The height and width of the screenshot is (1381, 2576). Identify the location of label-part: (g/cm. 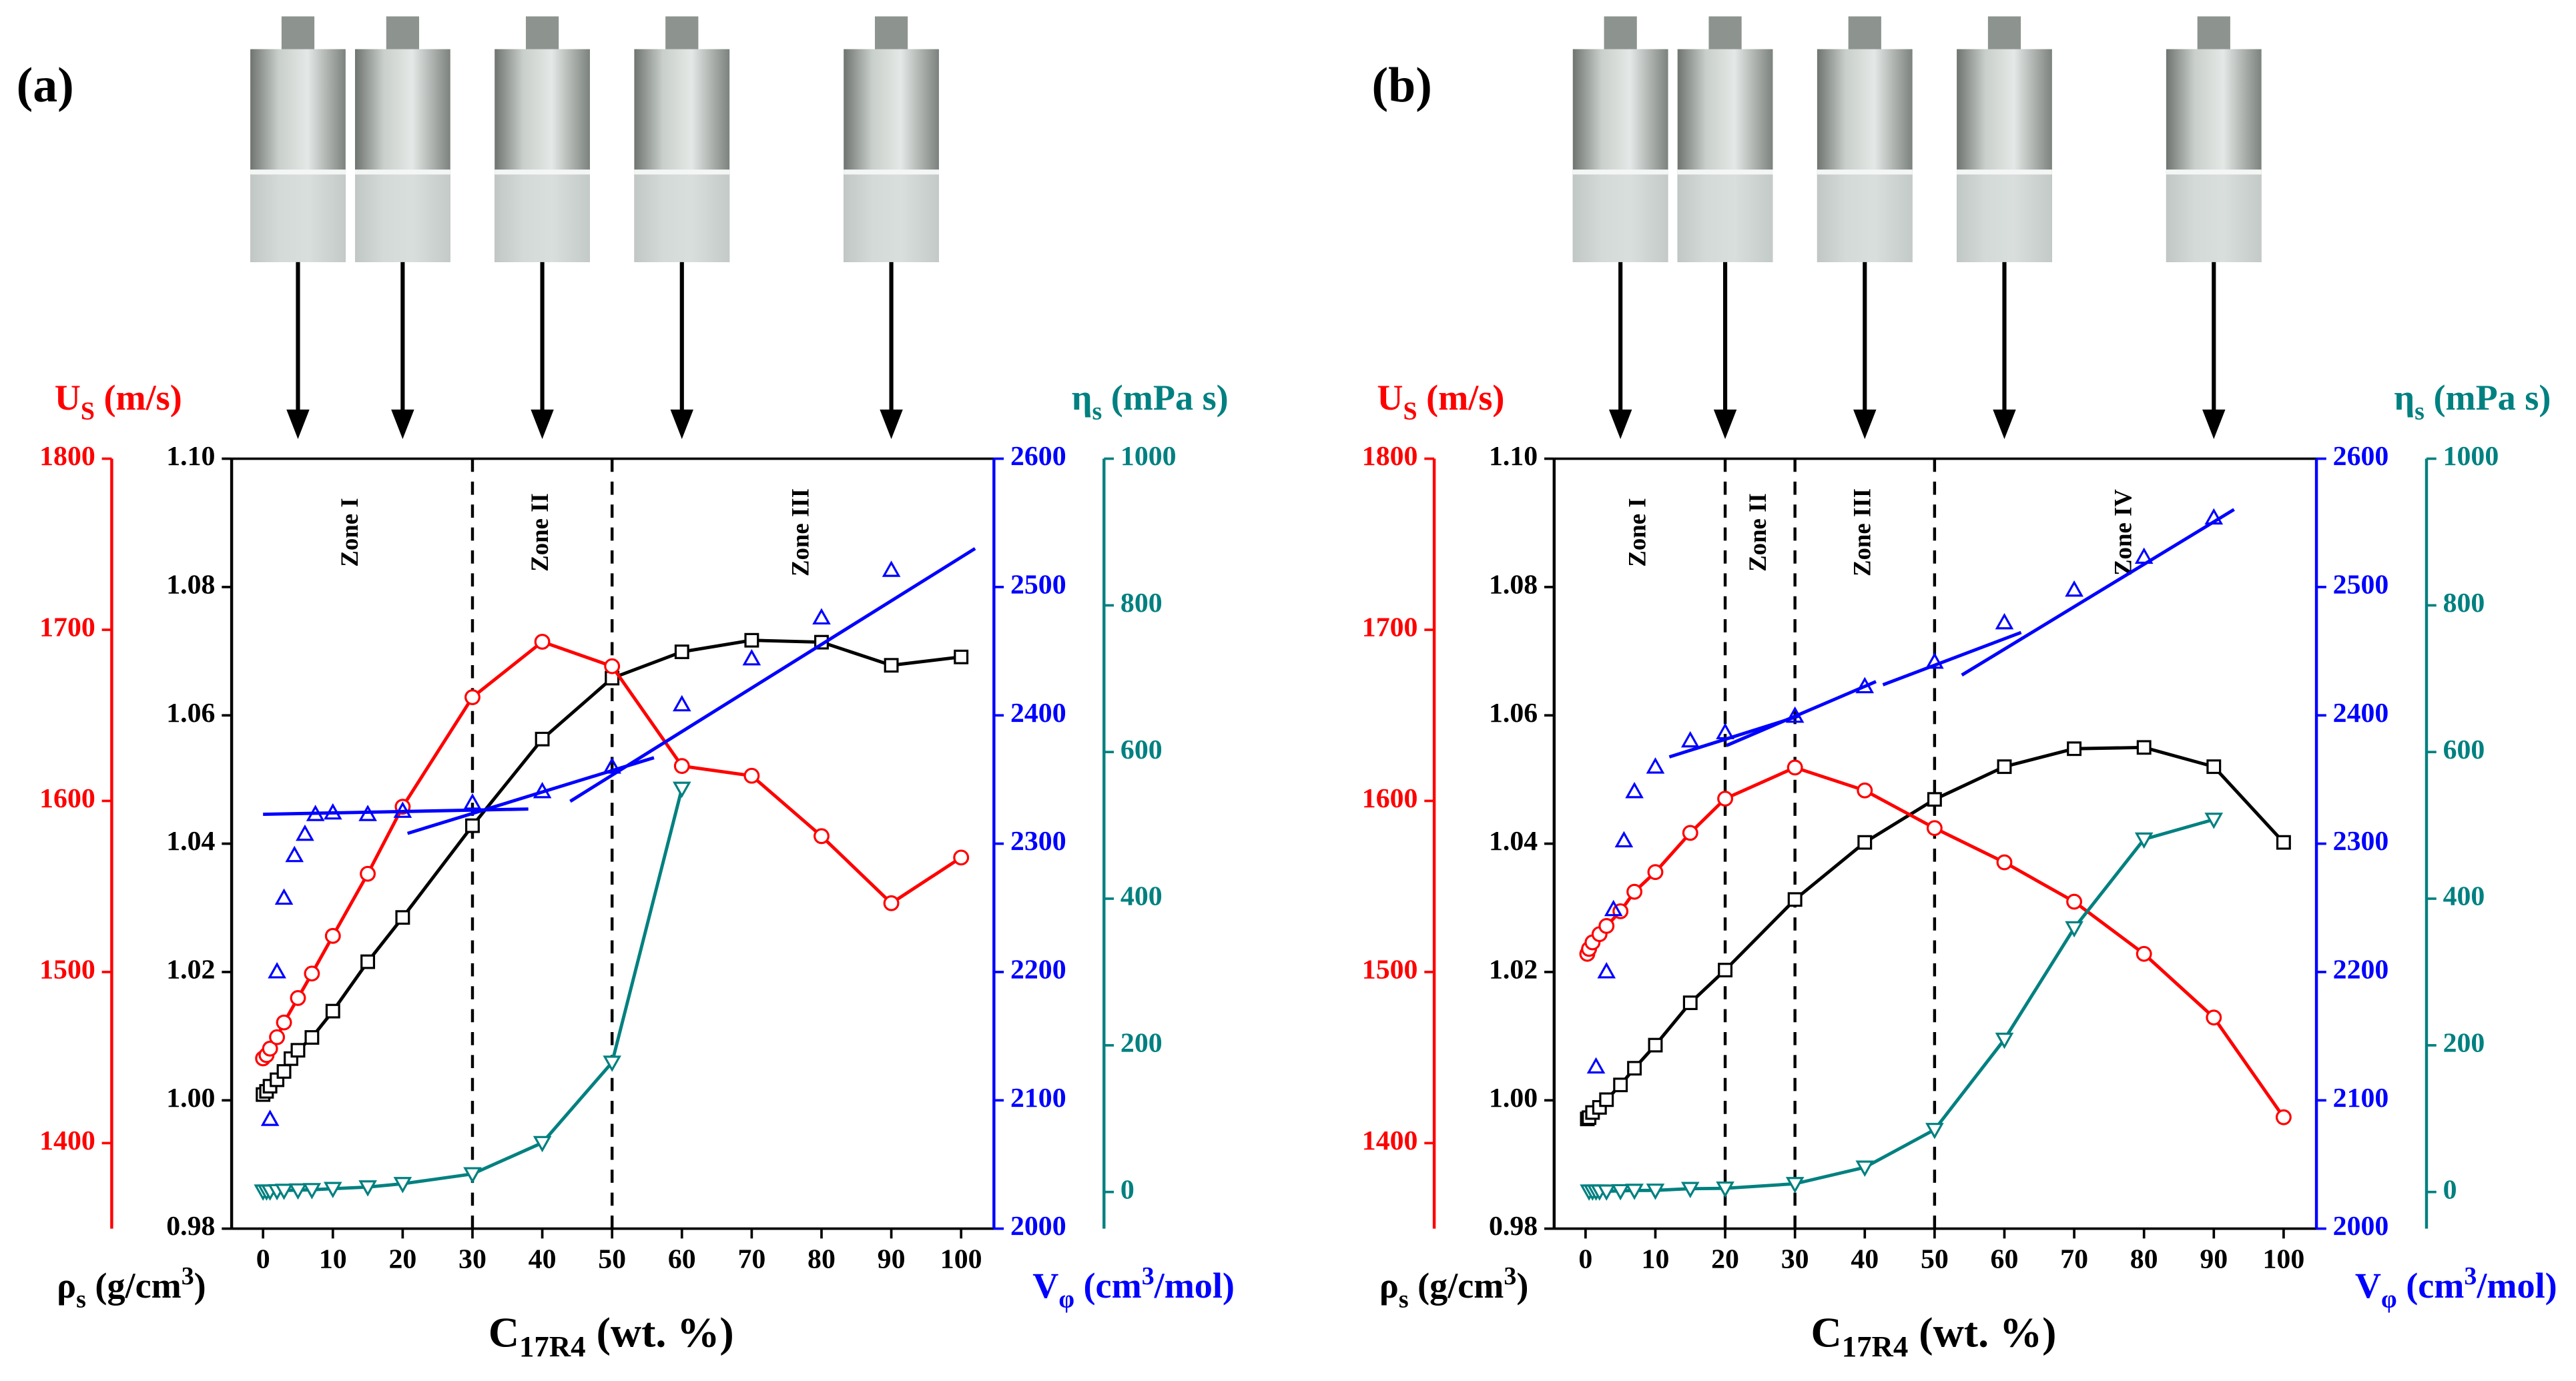
(134, 1286).